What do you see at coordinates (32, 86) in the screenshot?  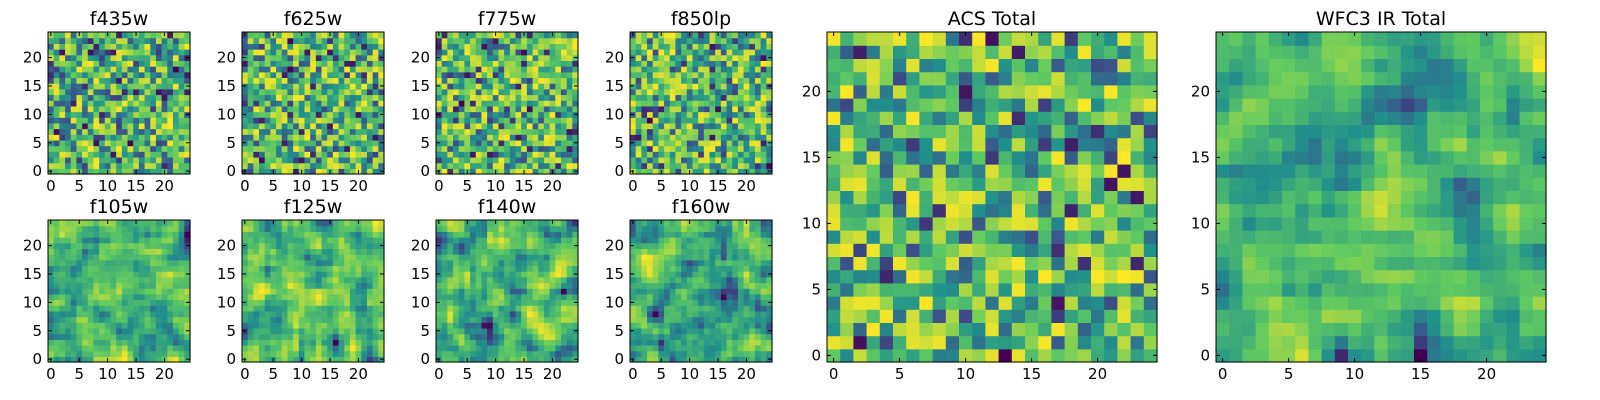 I see `y-tick-label: 15` at bounding box center [32, 86].